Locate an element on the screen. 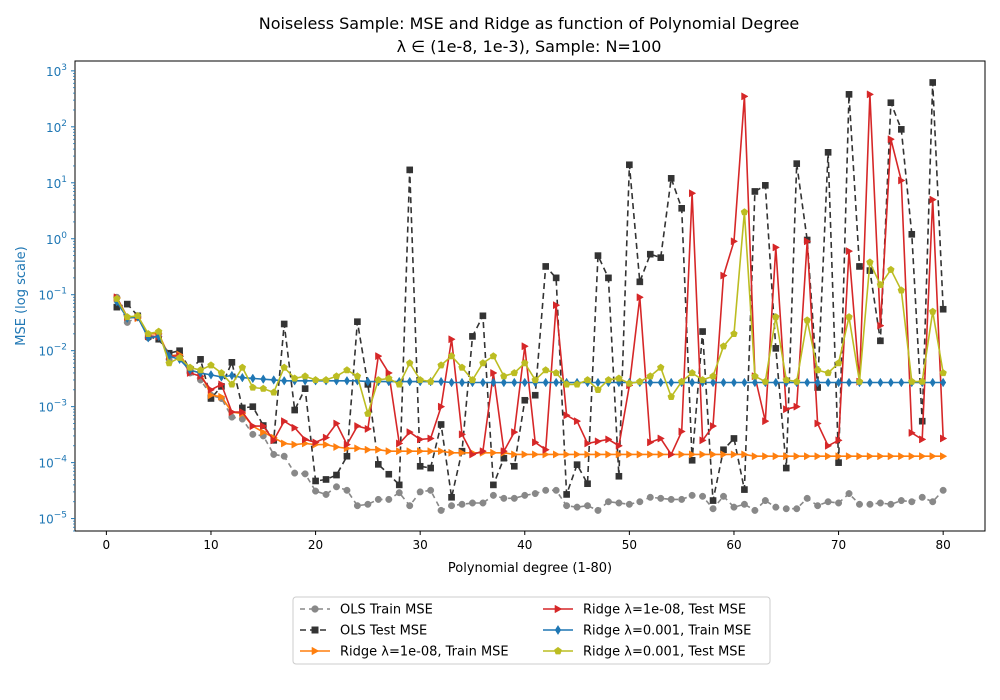 The image size is (1000, 700). y-tick-label: 10⁻¹ is located at coordinates (52, 295).